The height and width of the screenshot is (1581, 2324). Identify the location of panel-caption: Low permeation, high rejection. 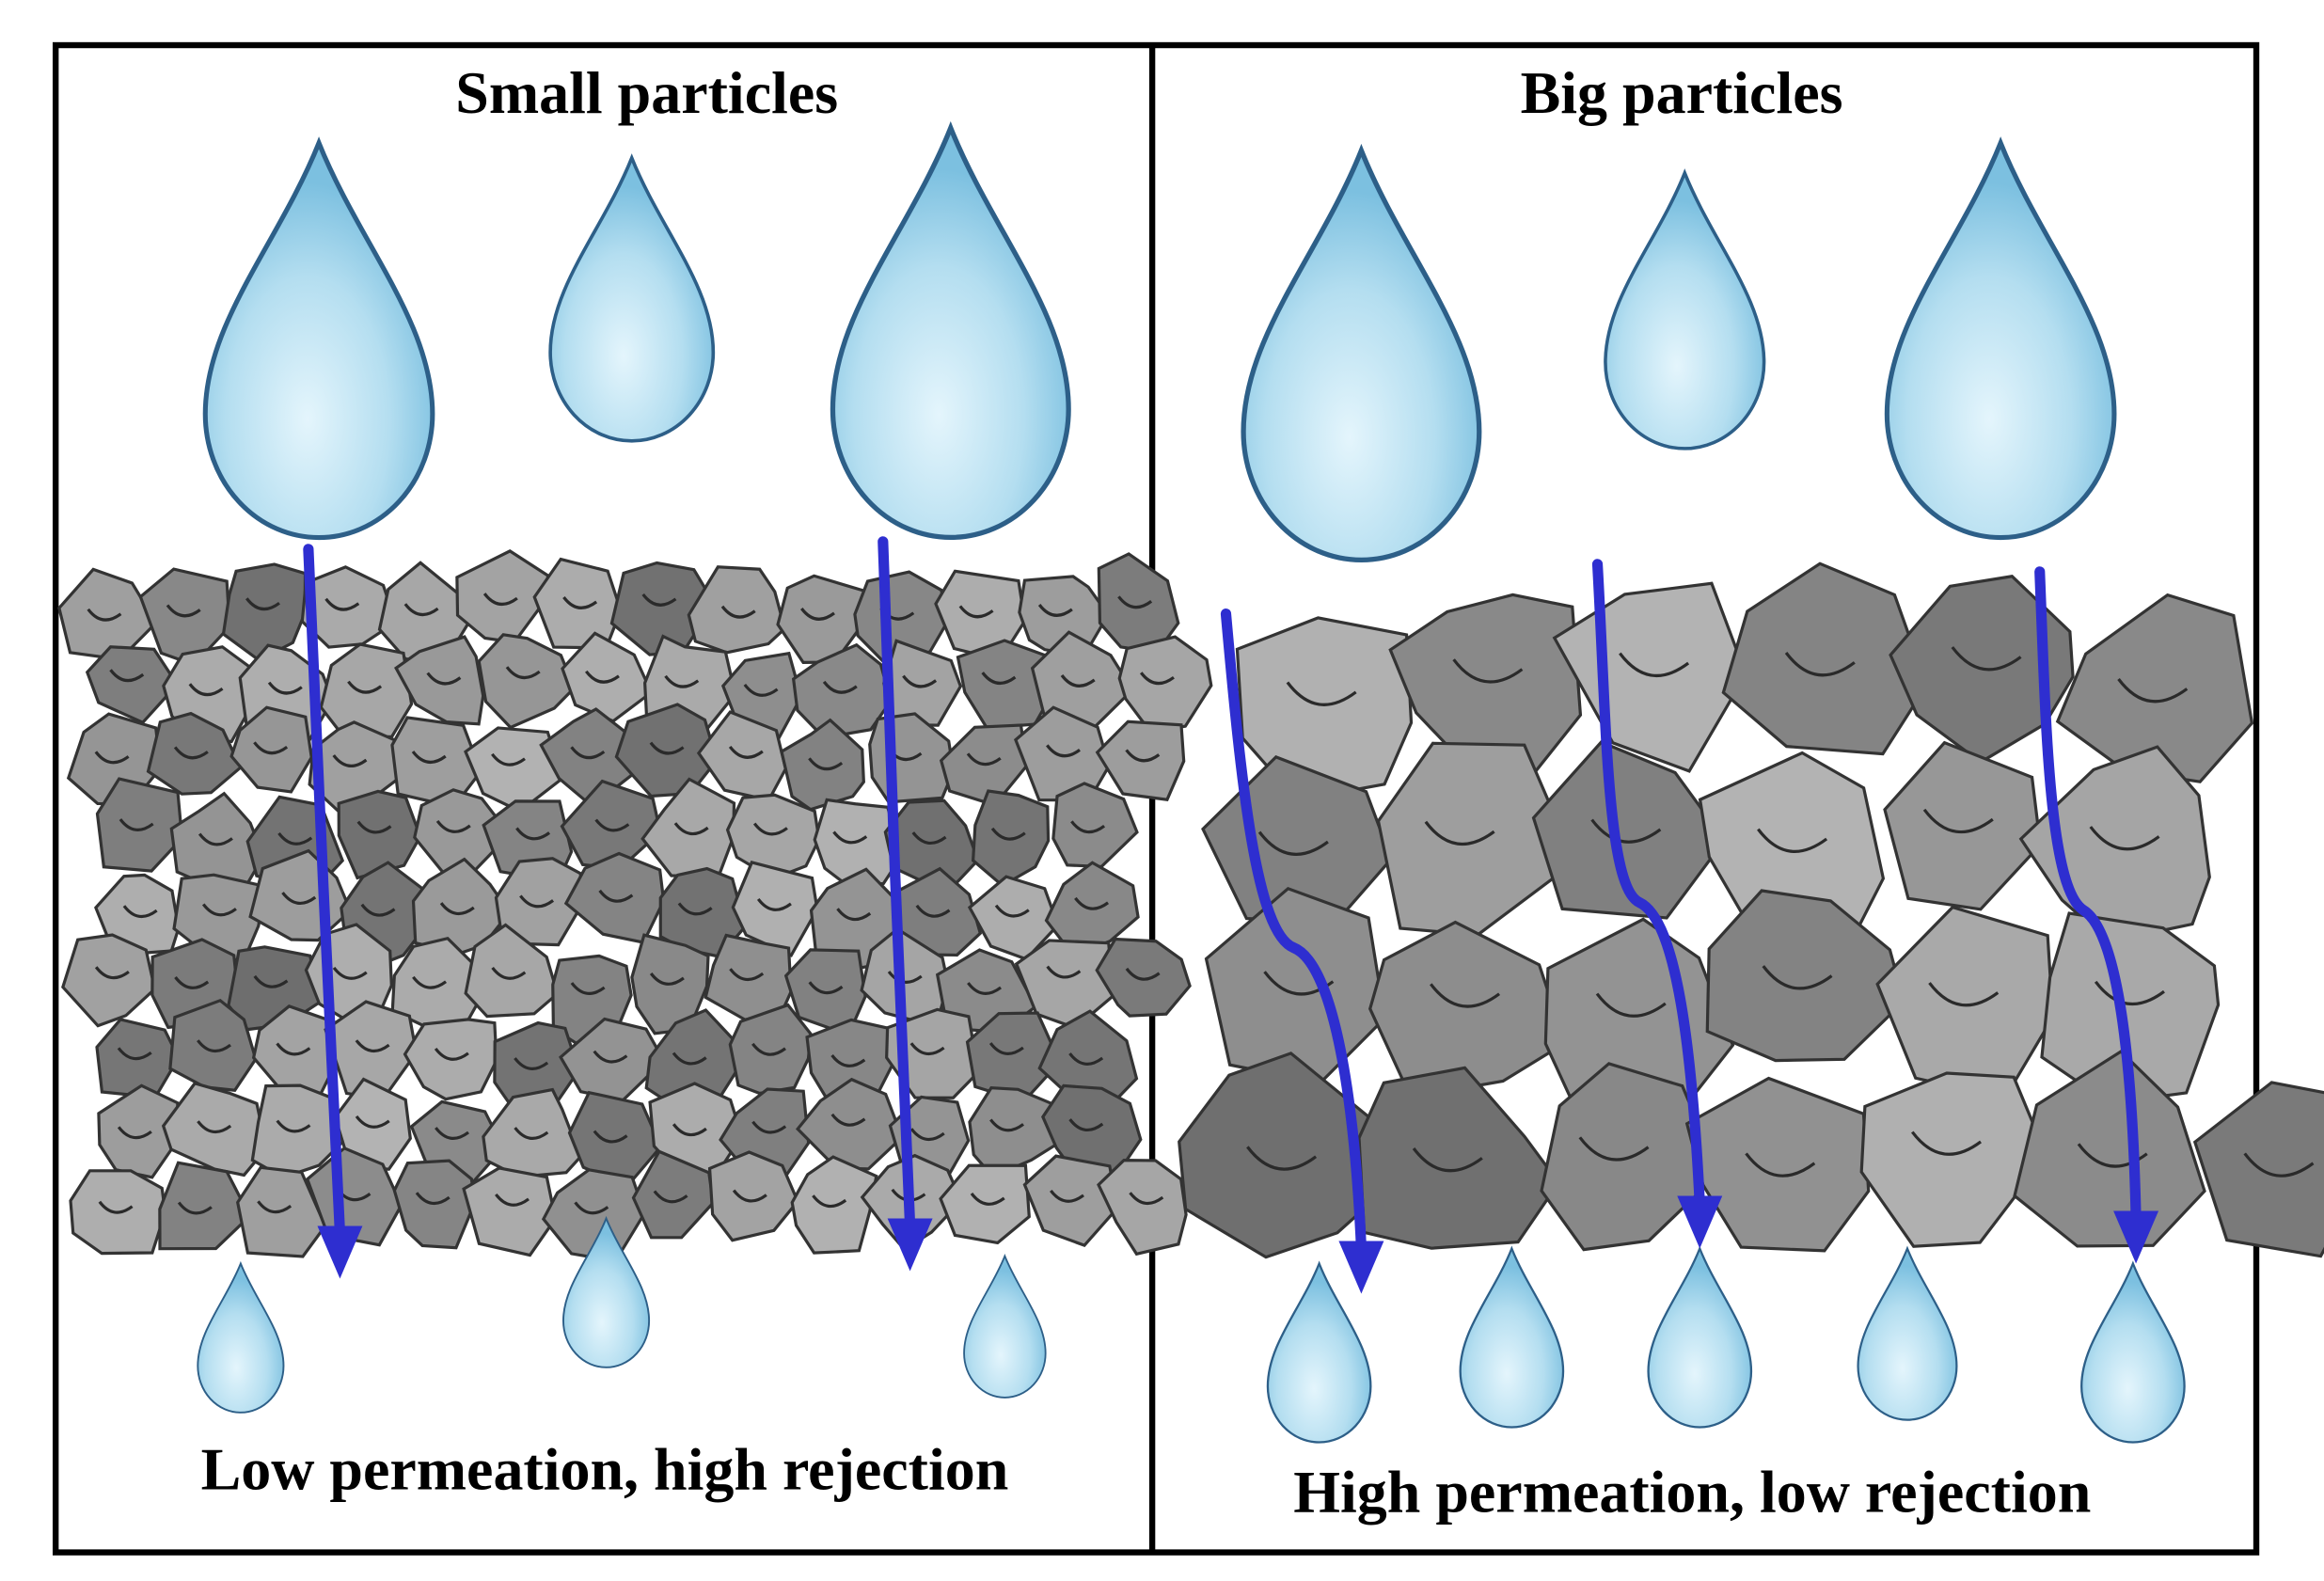
(605, 1468).